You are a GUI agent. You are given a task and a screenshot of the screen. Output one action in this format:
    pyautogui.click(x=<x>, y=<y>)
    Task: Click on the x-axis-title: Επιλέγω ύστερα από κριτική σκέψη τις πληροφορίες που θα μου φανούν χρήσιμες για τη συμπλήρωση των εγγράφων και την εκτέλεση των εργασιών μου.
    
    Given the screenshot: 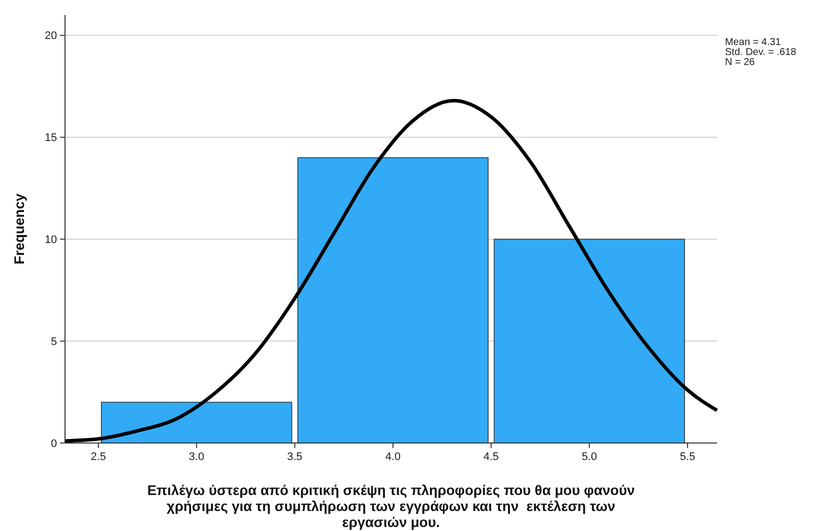 What is the action you would take?
    pyautogui.click(x=391, y=506)
    